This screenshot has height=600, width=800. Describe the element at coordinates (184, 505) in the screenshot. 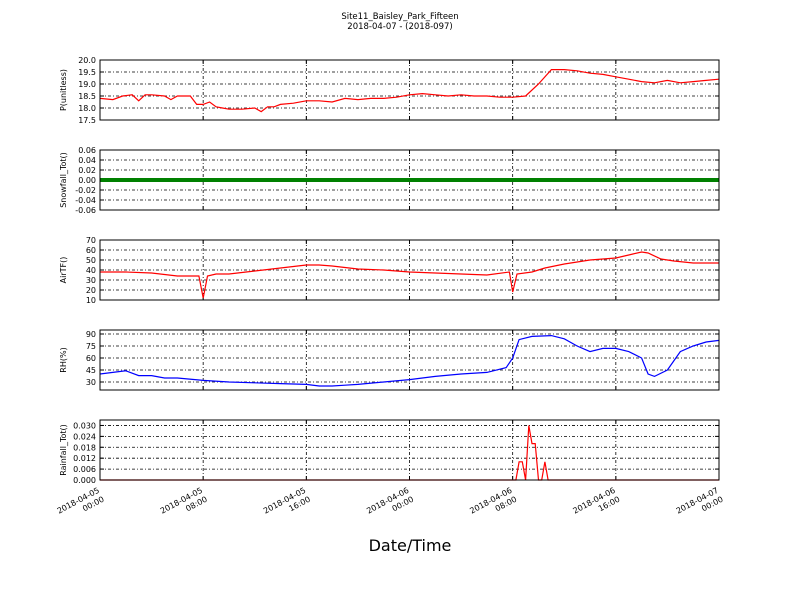

I see `x-tick-label: 2018-04-0508:00` at that location.